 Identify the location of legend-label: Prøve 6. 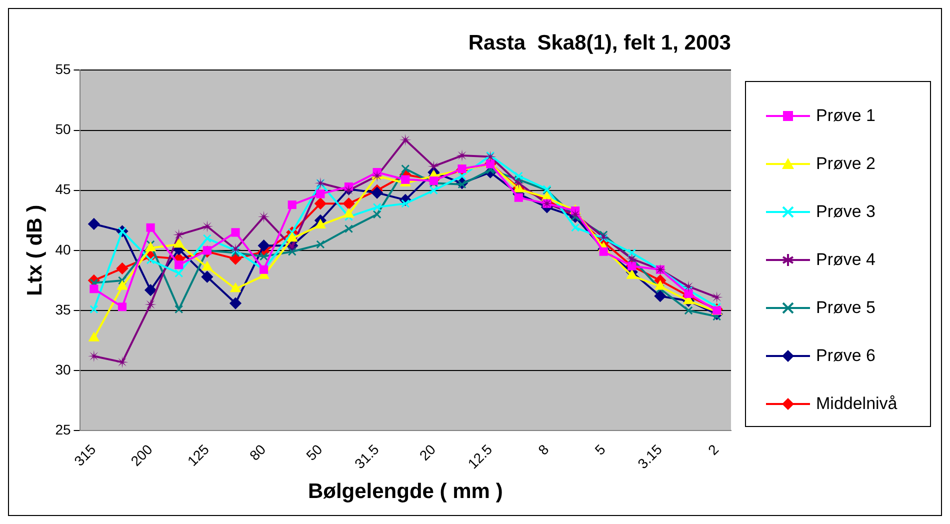
(846, 356).